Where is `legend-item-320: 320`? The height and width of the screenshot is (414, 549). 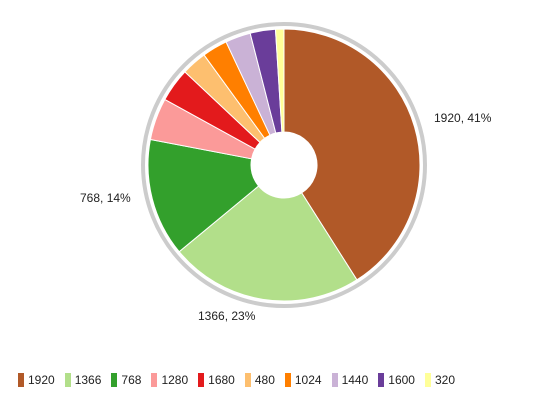 legend-item-320: 320 is located at coordinates (440, 380).